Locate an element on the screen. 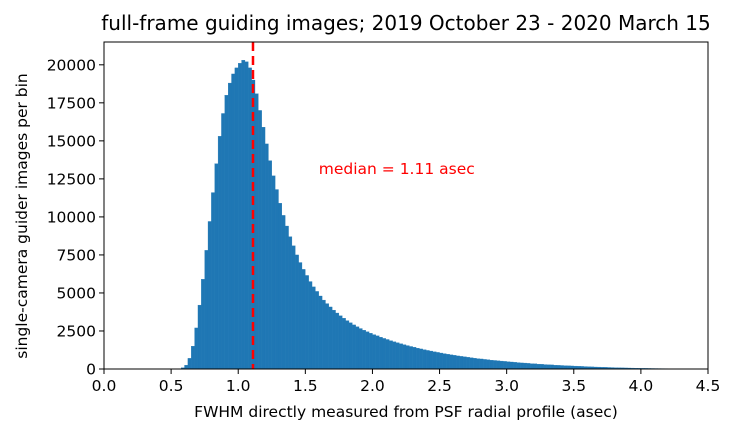 Image resolution: width=748 pixels, height=436 pixels. y-tick-label: 0 is located at coordinates (91, 370).